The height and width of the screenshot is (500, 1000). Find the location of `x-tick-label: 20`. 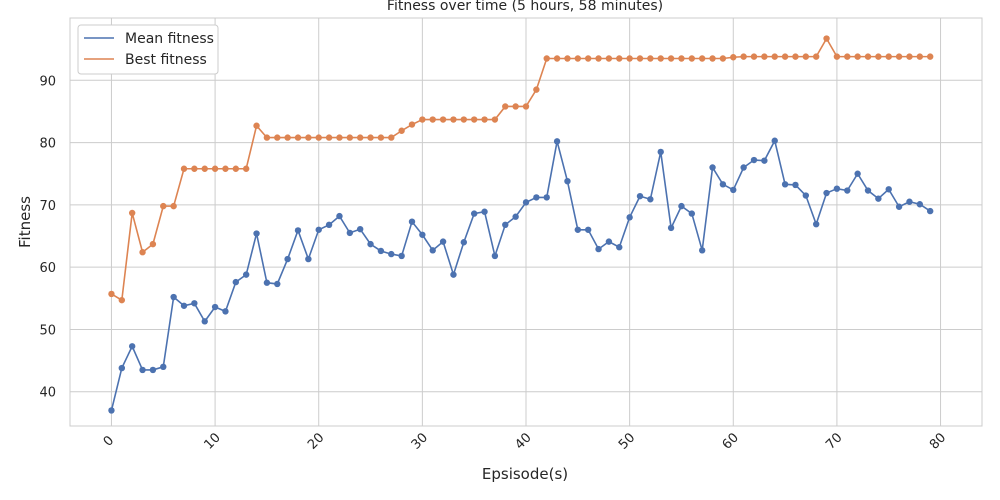

x-tick-label: 20 is located at coordinates (316, 441).